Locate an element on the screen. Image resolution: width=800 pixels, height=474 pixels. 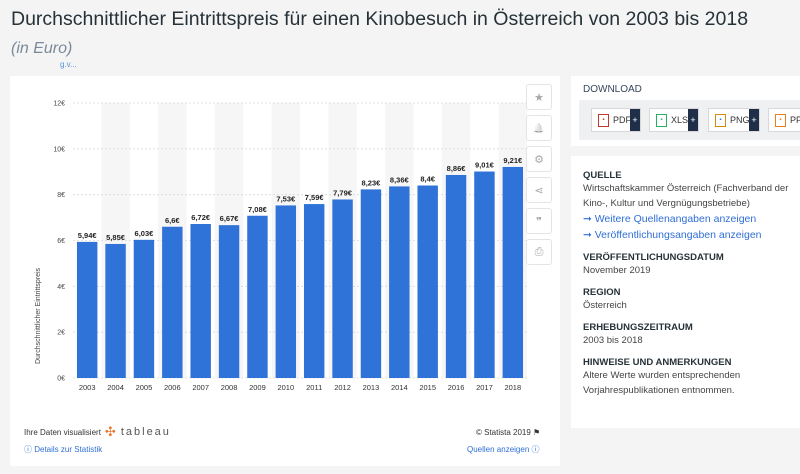
data-label: 5,94€ is located at coordinates (88, 235).